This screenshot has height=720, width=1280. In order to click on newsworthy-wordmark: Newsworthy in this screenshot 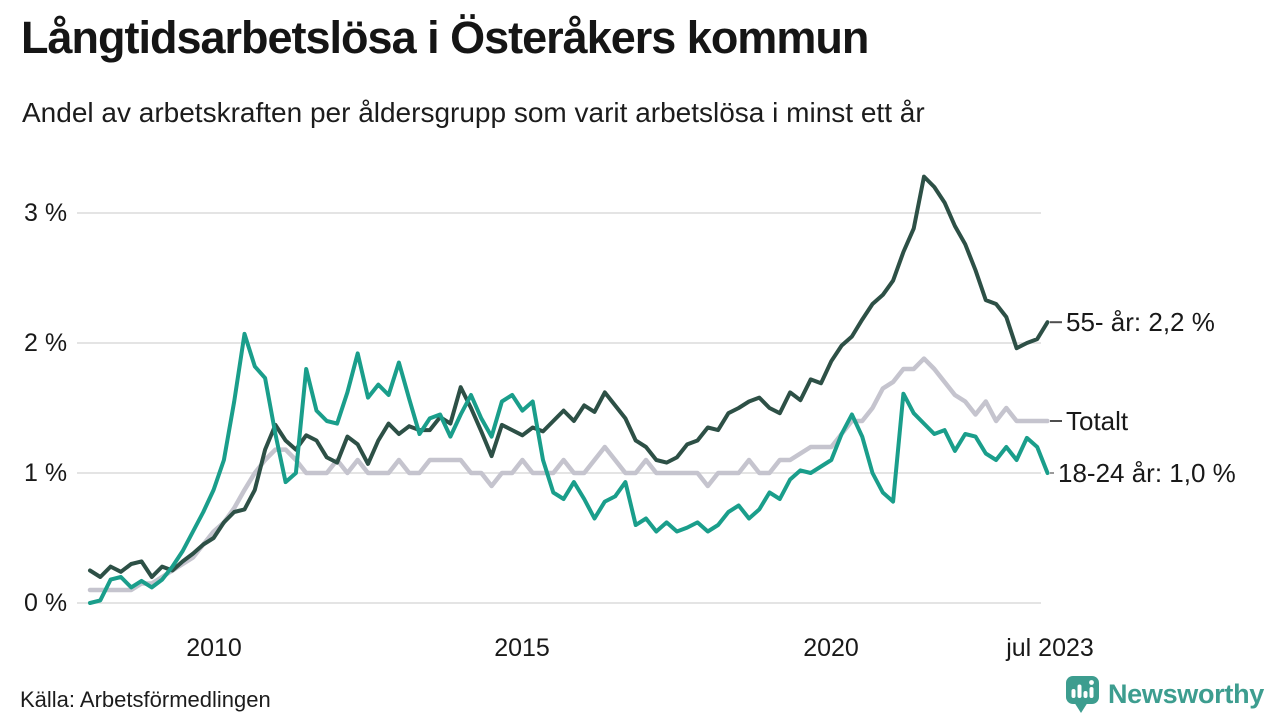, I will do `click(1185, 694)`.